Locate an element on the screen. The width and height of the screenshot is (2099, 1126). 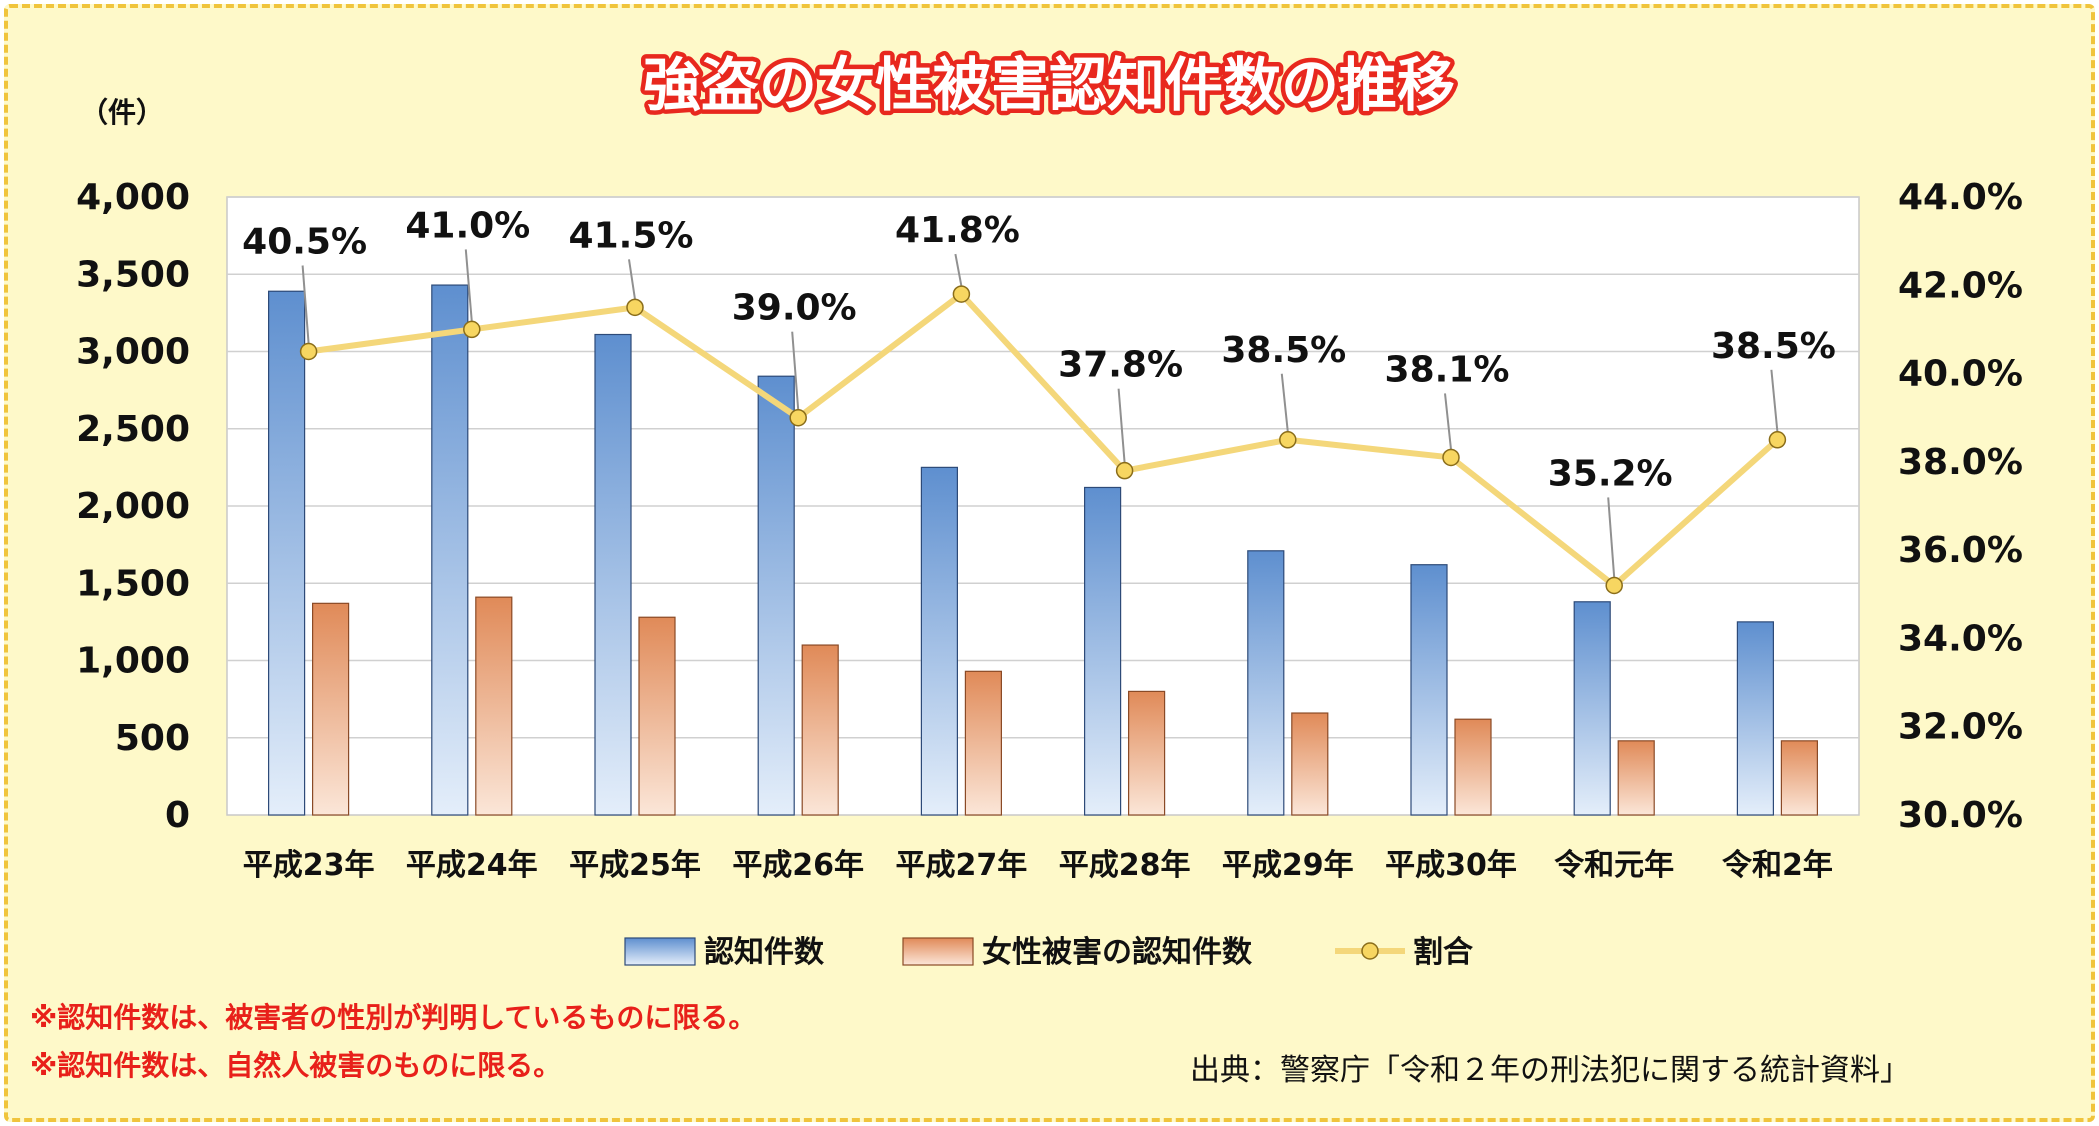
y-right-tick-label: 40.0% is located at coordinates (1960, 374).